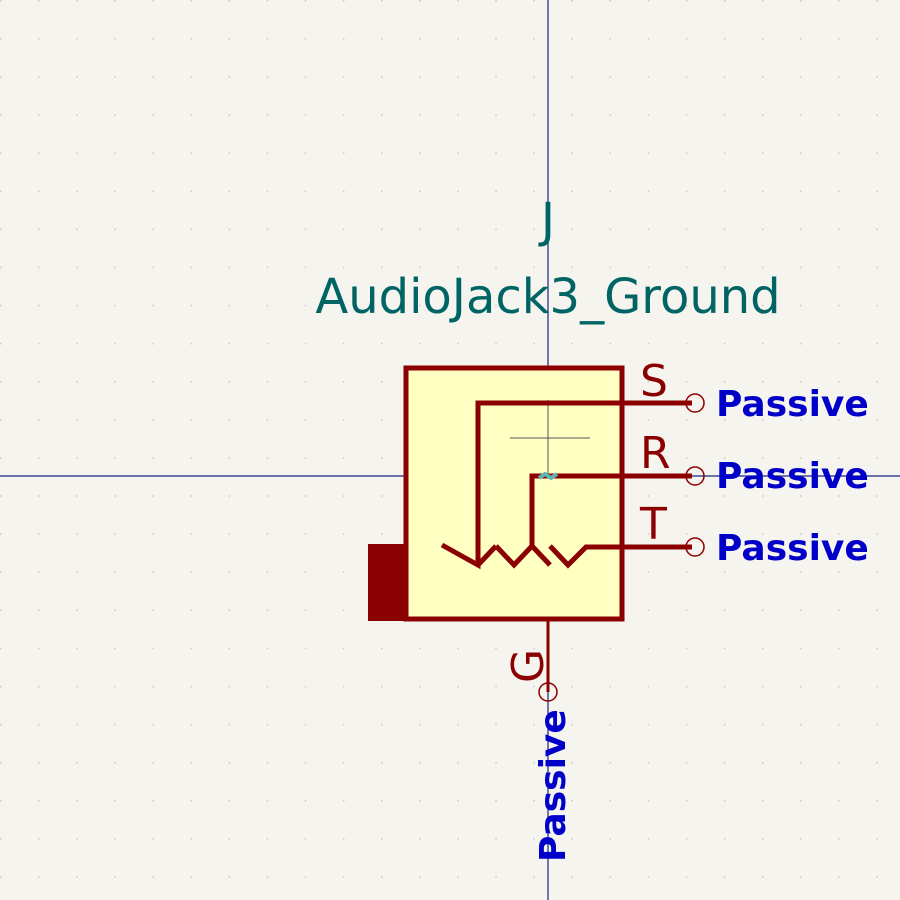  Describe the element at coordinates (654, 381) in the screenshot. I see `pin-name-s: S` at that location.